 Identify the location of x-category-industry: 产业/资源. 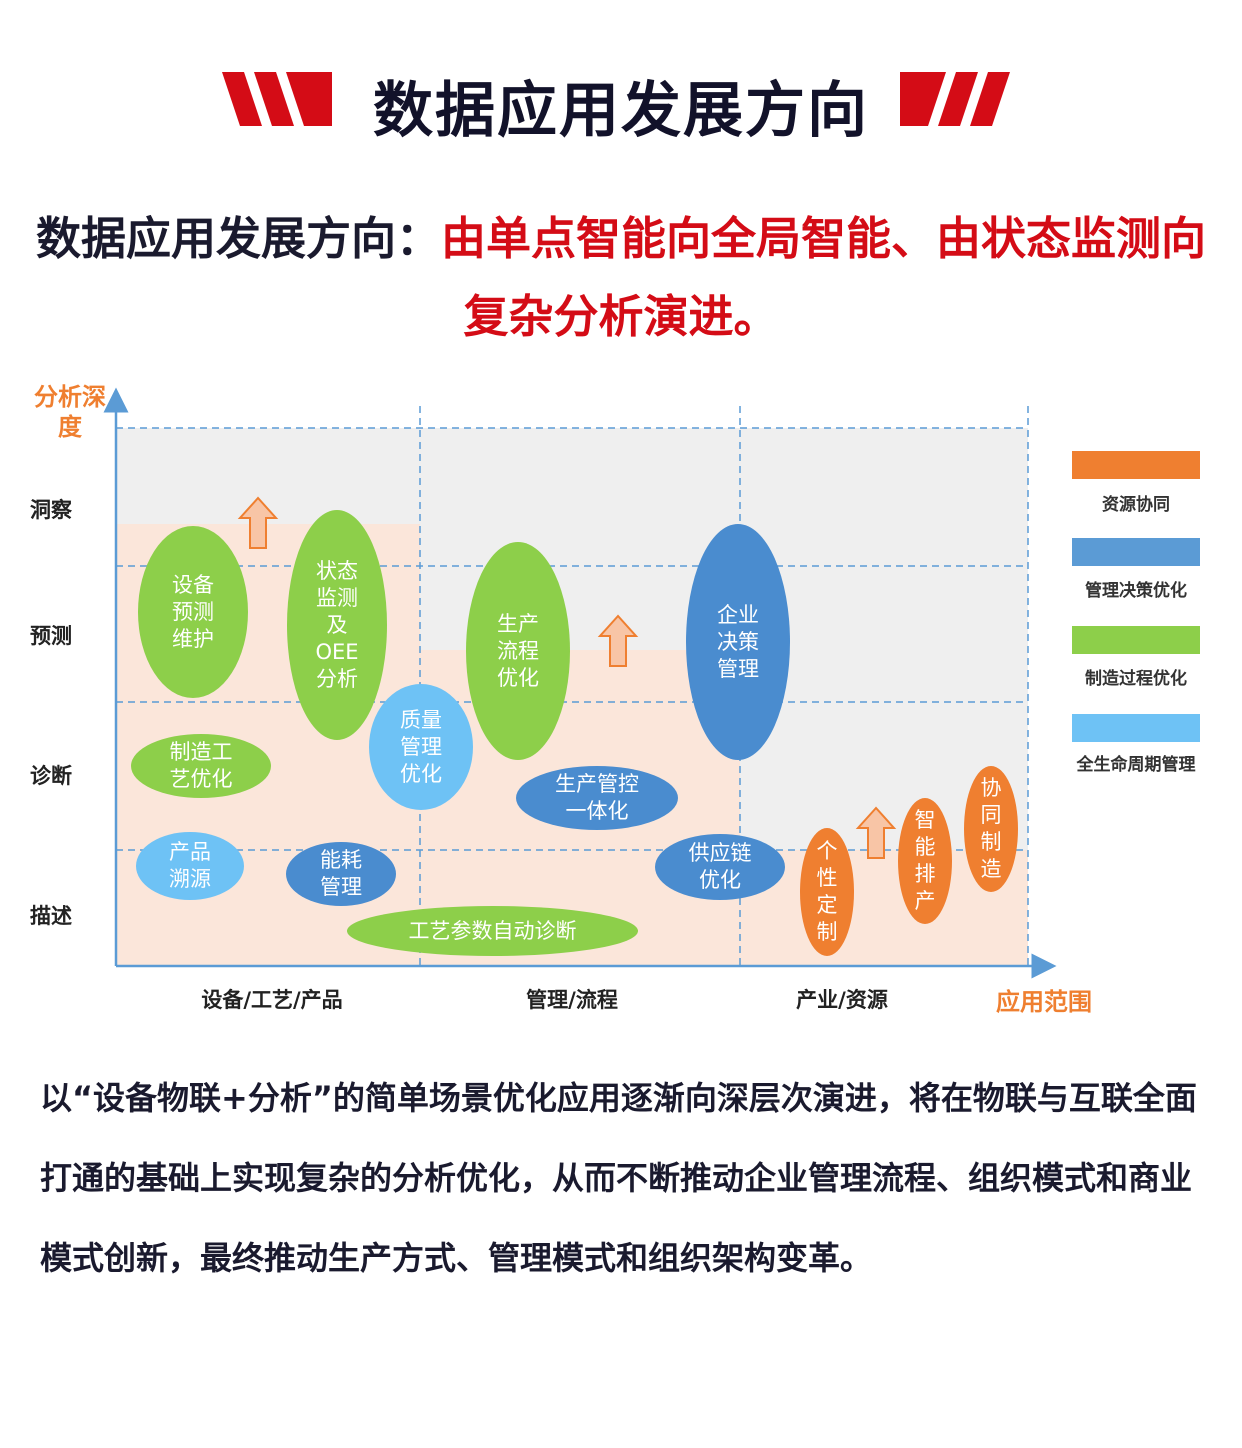
(842, 1000).